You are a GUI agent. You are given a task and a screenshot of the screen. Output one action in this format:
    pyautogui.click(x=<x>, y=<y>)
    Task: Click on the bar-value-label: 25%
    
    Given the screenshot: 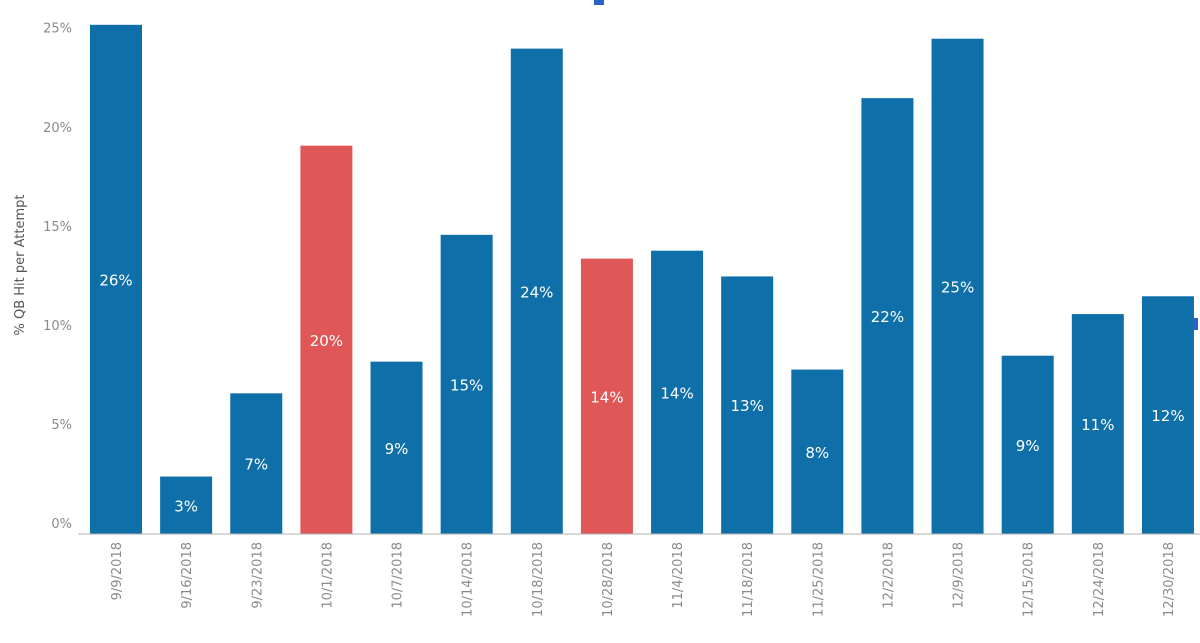 What is the action you would take?
    pyautogui.click(x=957, y=287)
    